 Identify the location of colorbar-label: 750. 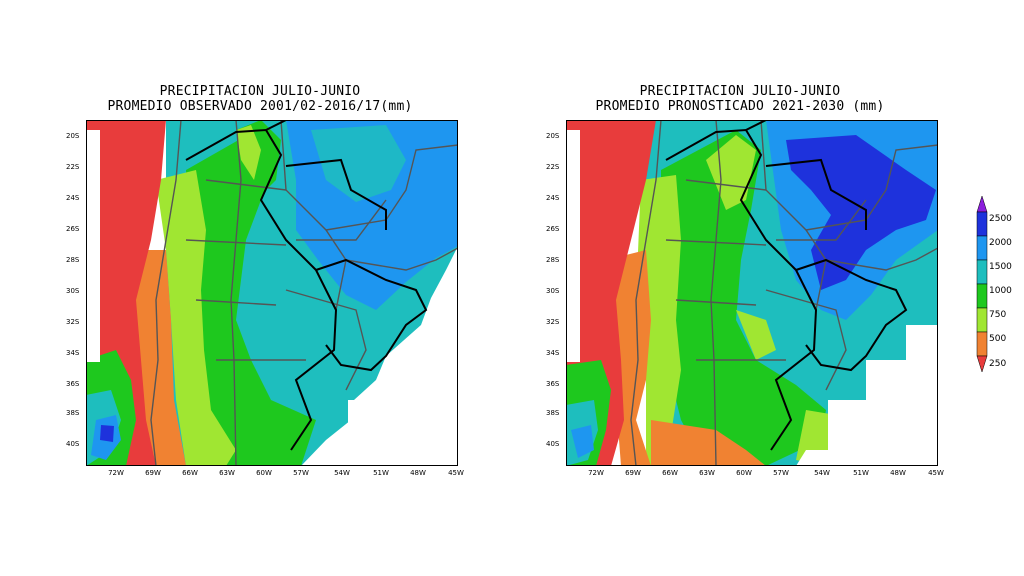
(998, 315).